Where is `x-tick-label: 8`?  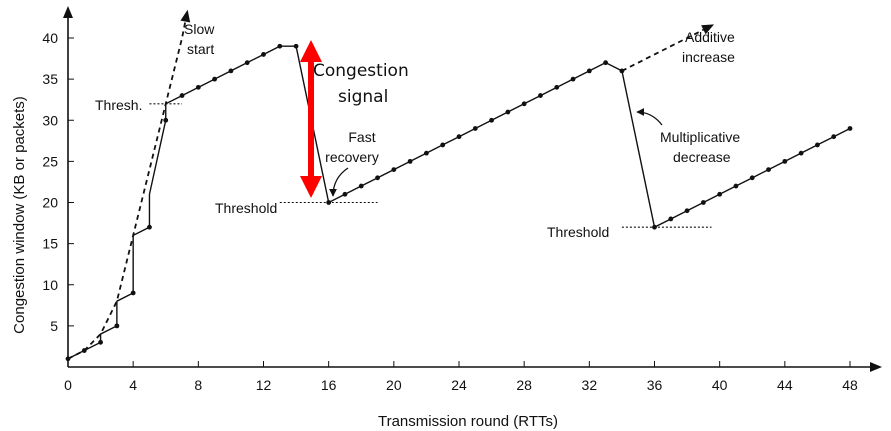
x-tick-label: 8 is located at coordinates (198, 385).